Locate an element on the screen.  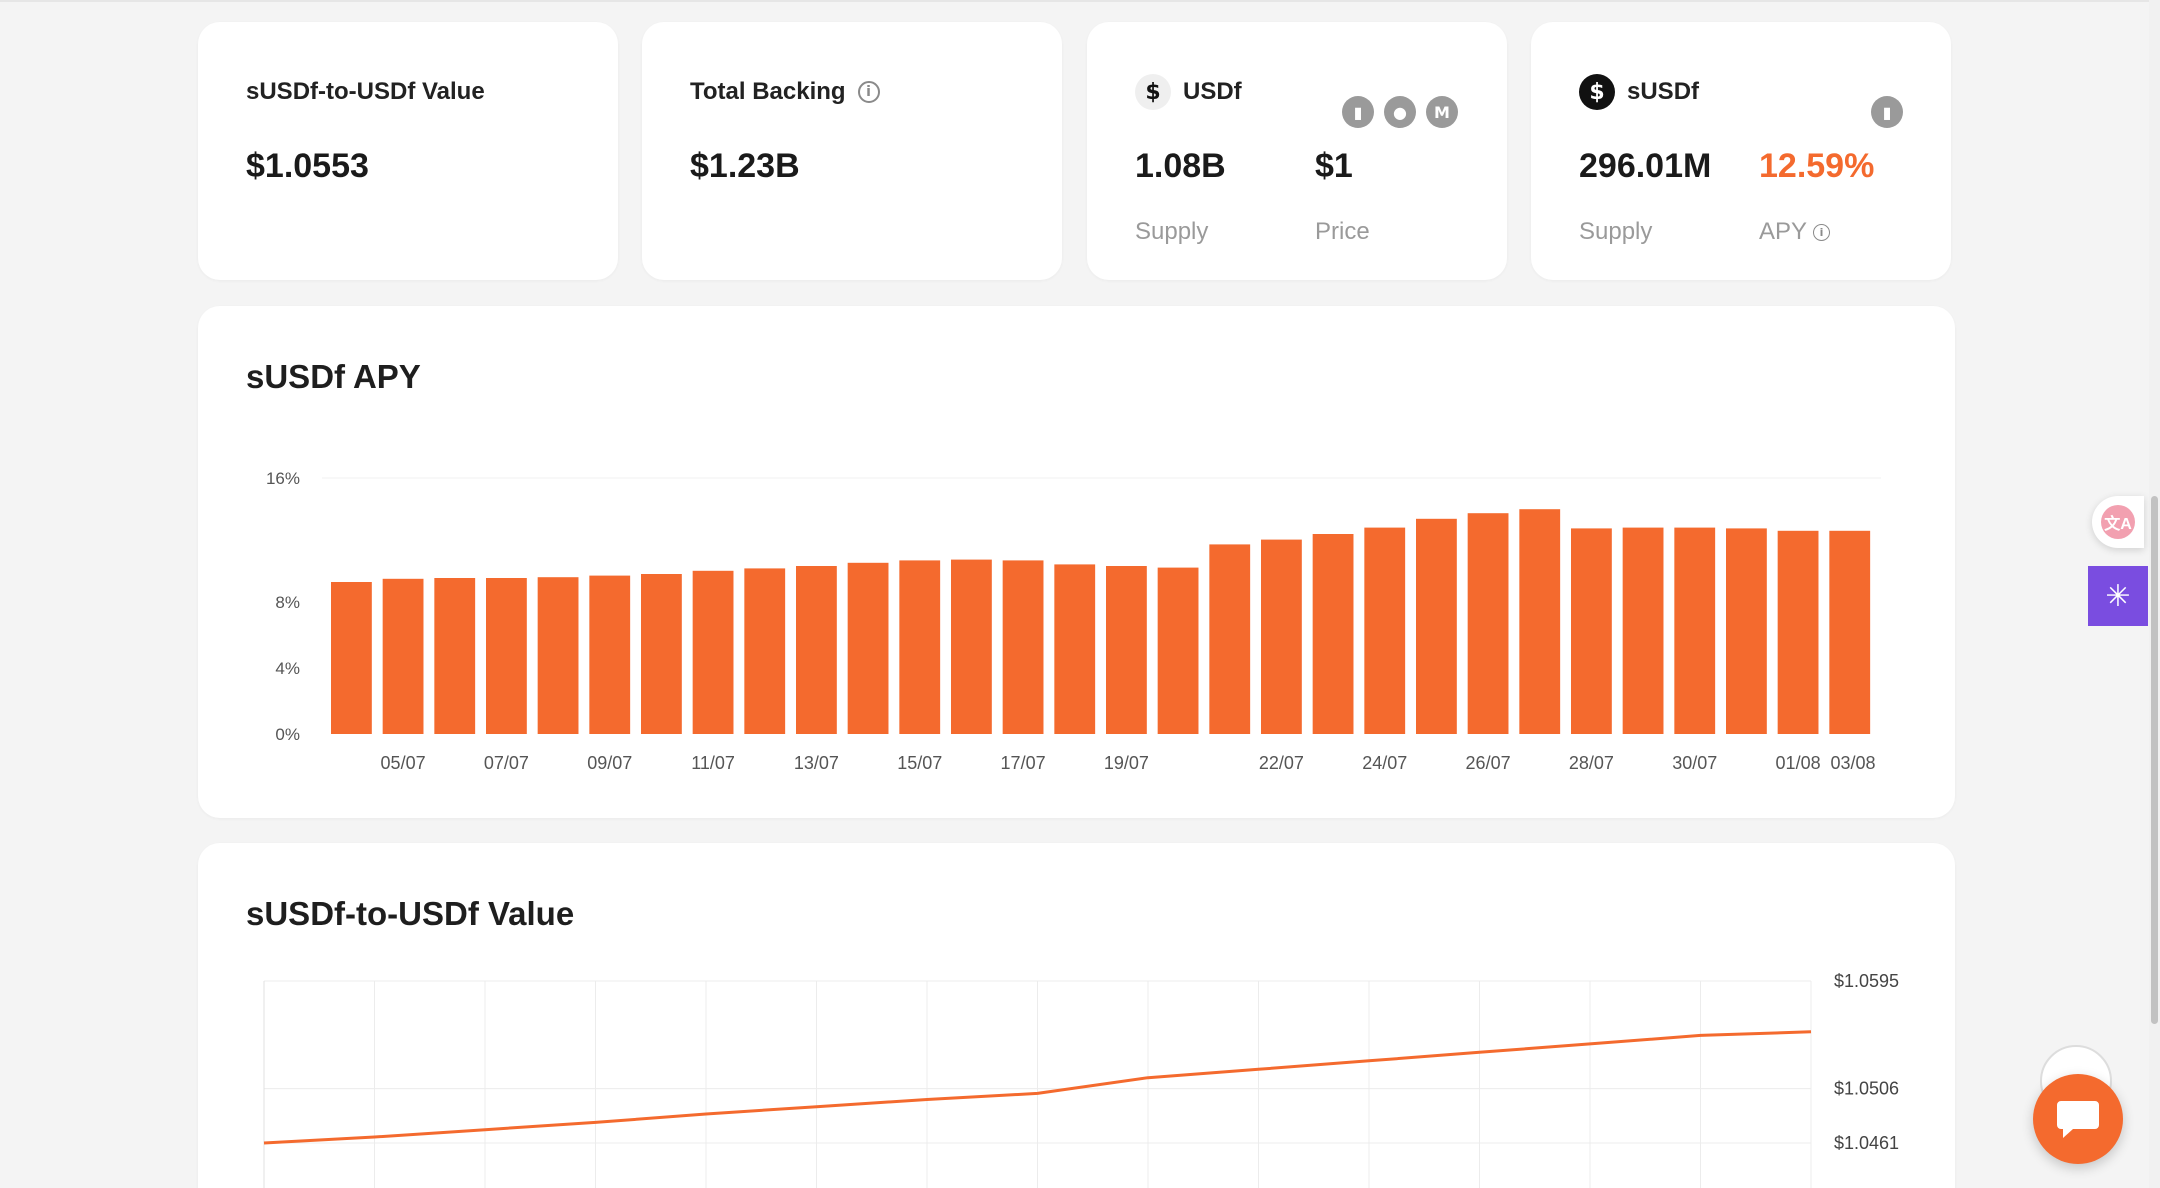
usdf-card-name: USDf is located at coordinates (1212, 91).